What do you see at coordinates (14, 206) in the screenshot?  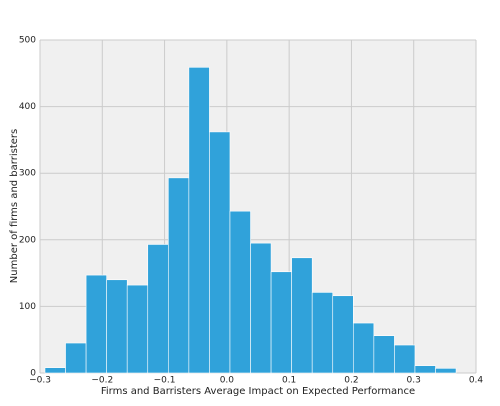 I see `y-axis-label: Number of firms and barristers` at bounding box center [14, 206].